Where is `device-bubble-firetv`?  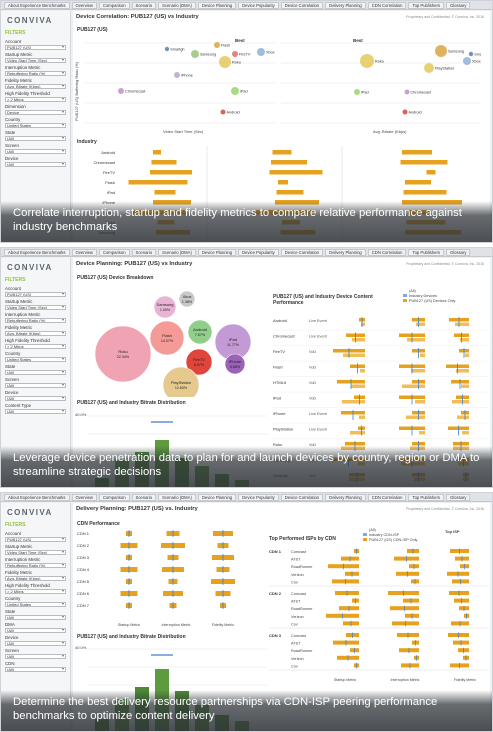
device-bubble-firetv is located at coordinates (199, 362).